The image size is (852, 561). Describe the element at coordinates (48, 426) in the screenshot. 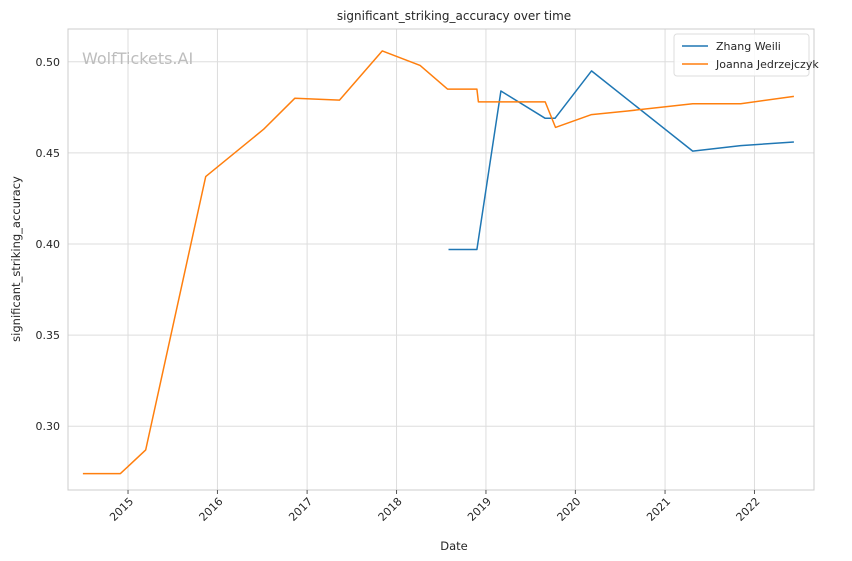

I see `y-tick-label: 0.30` at that location.